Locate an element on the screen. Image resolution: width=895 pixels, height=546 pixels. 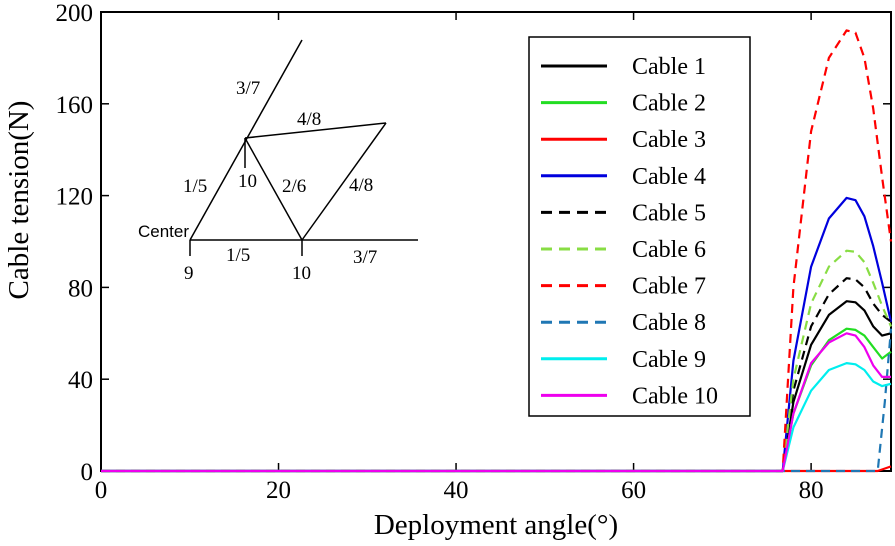
inset-node-9: 9 is located at coordinates (189, 273).